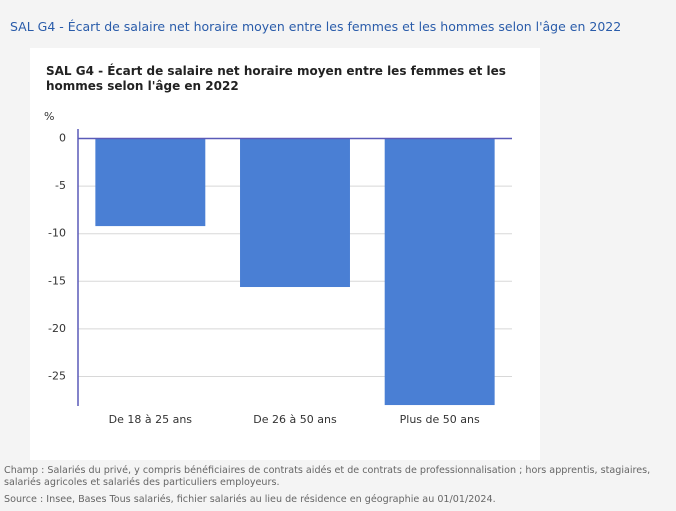 This screenshot has width=676, height=511. What do you see at coordinates (57, 233) in the screenshot?
I see `y-tick-label: -10` at bounding box center [57, 233].